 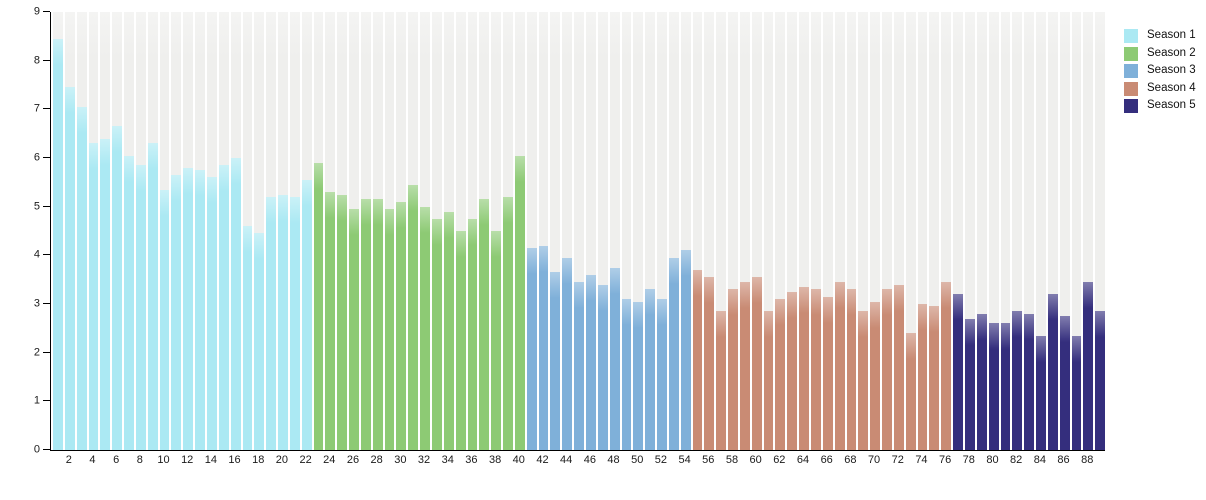 I want to click on x-tick-label: 18, so click(x=258, y=460).